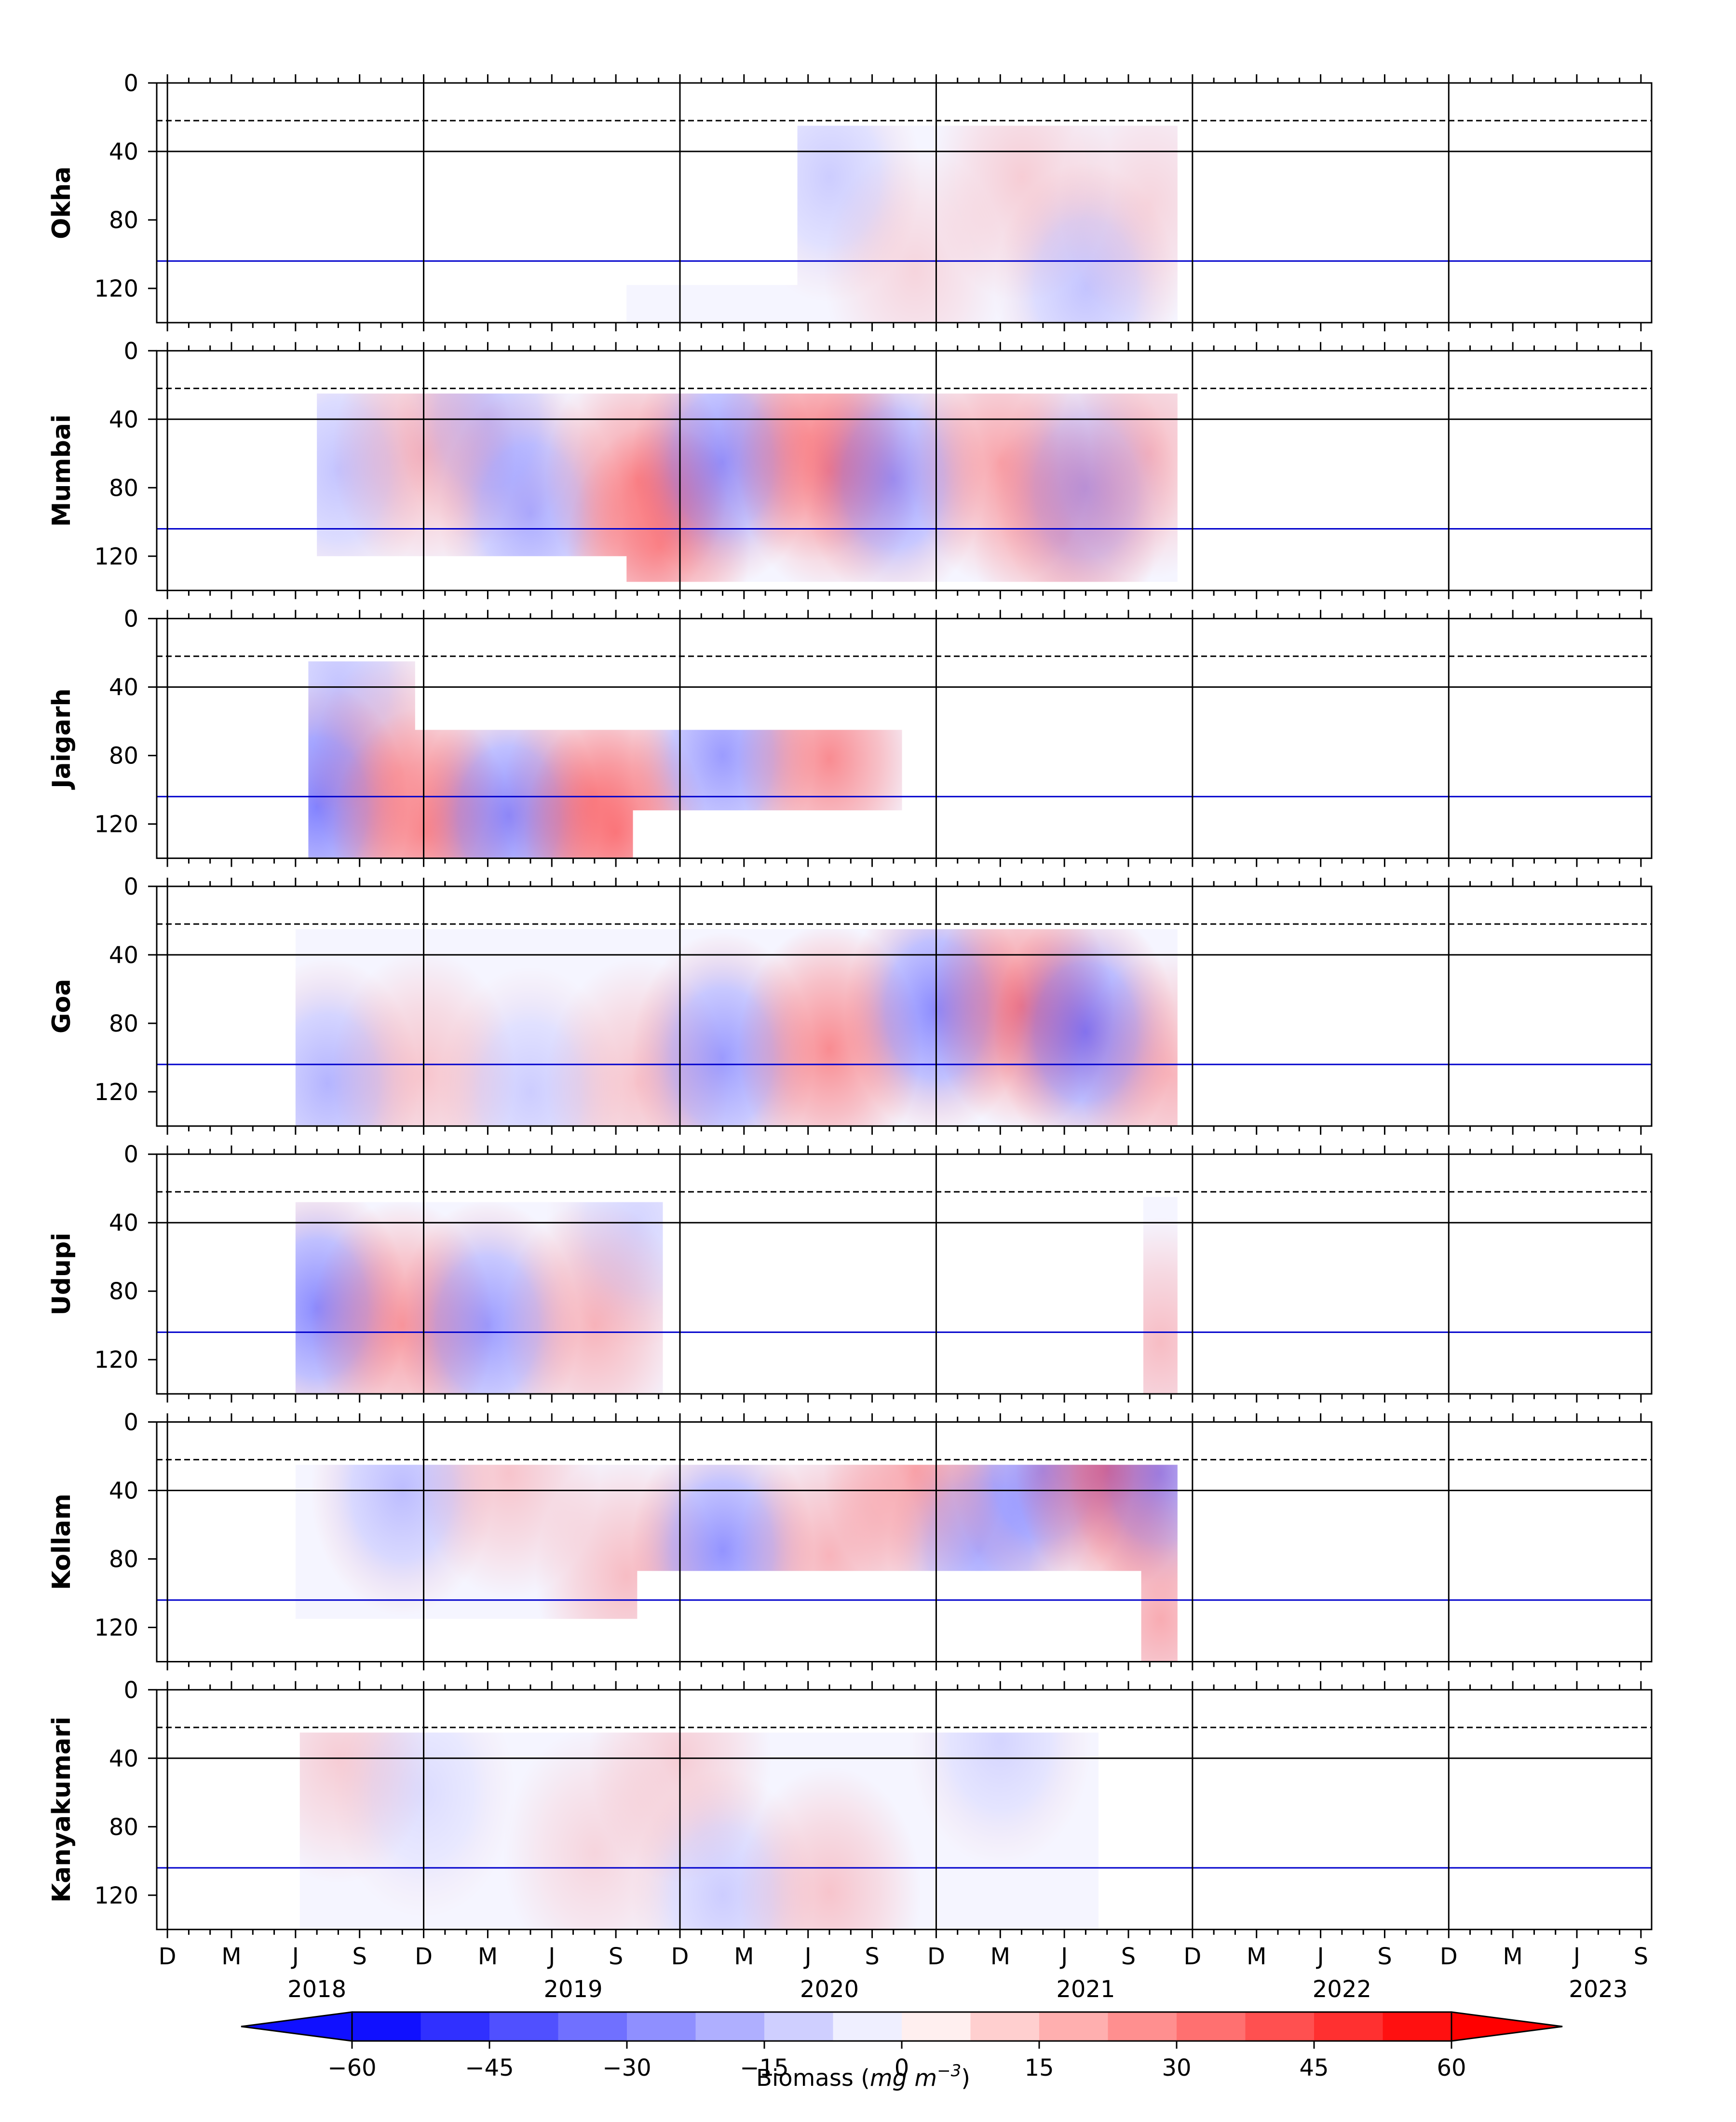 The width and height of the screenshot is (1736, 2122). What do you see at coordinates (62, 471) in the screenshot?
I see `station-label: Mumbai` at bounding box center [62, 471].